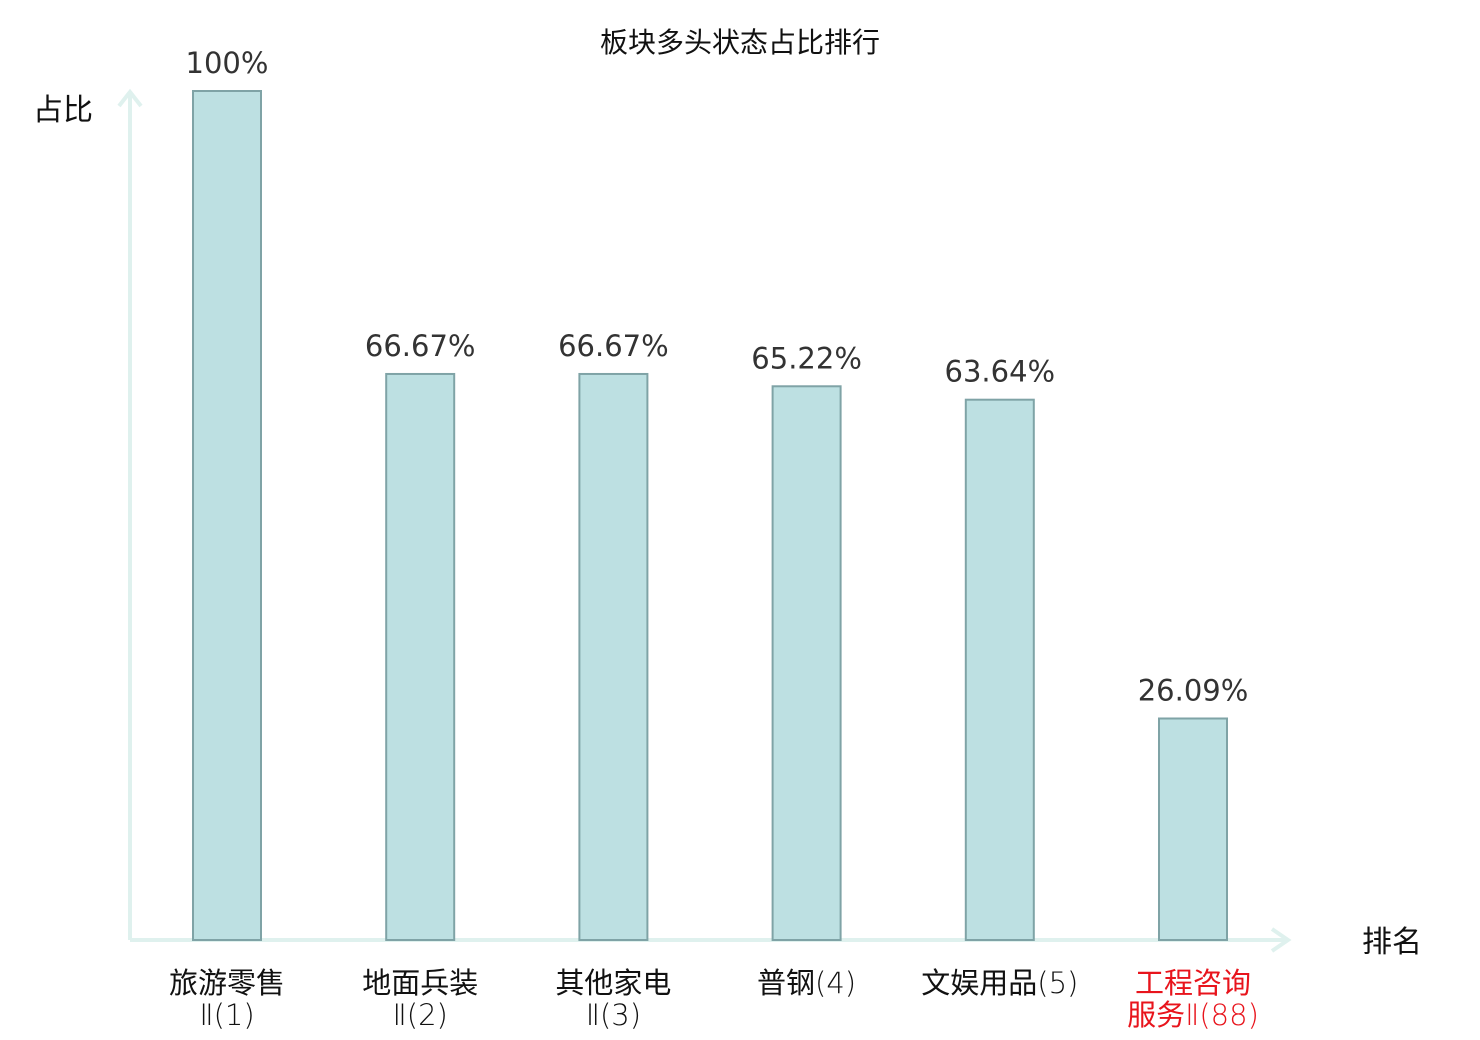 The height and width of the screenshot is (1040, 1480). Describe the element at coordinates (227, 63) in the screenshot. I see `bar-value-label-1: 100%` at that location.